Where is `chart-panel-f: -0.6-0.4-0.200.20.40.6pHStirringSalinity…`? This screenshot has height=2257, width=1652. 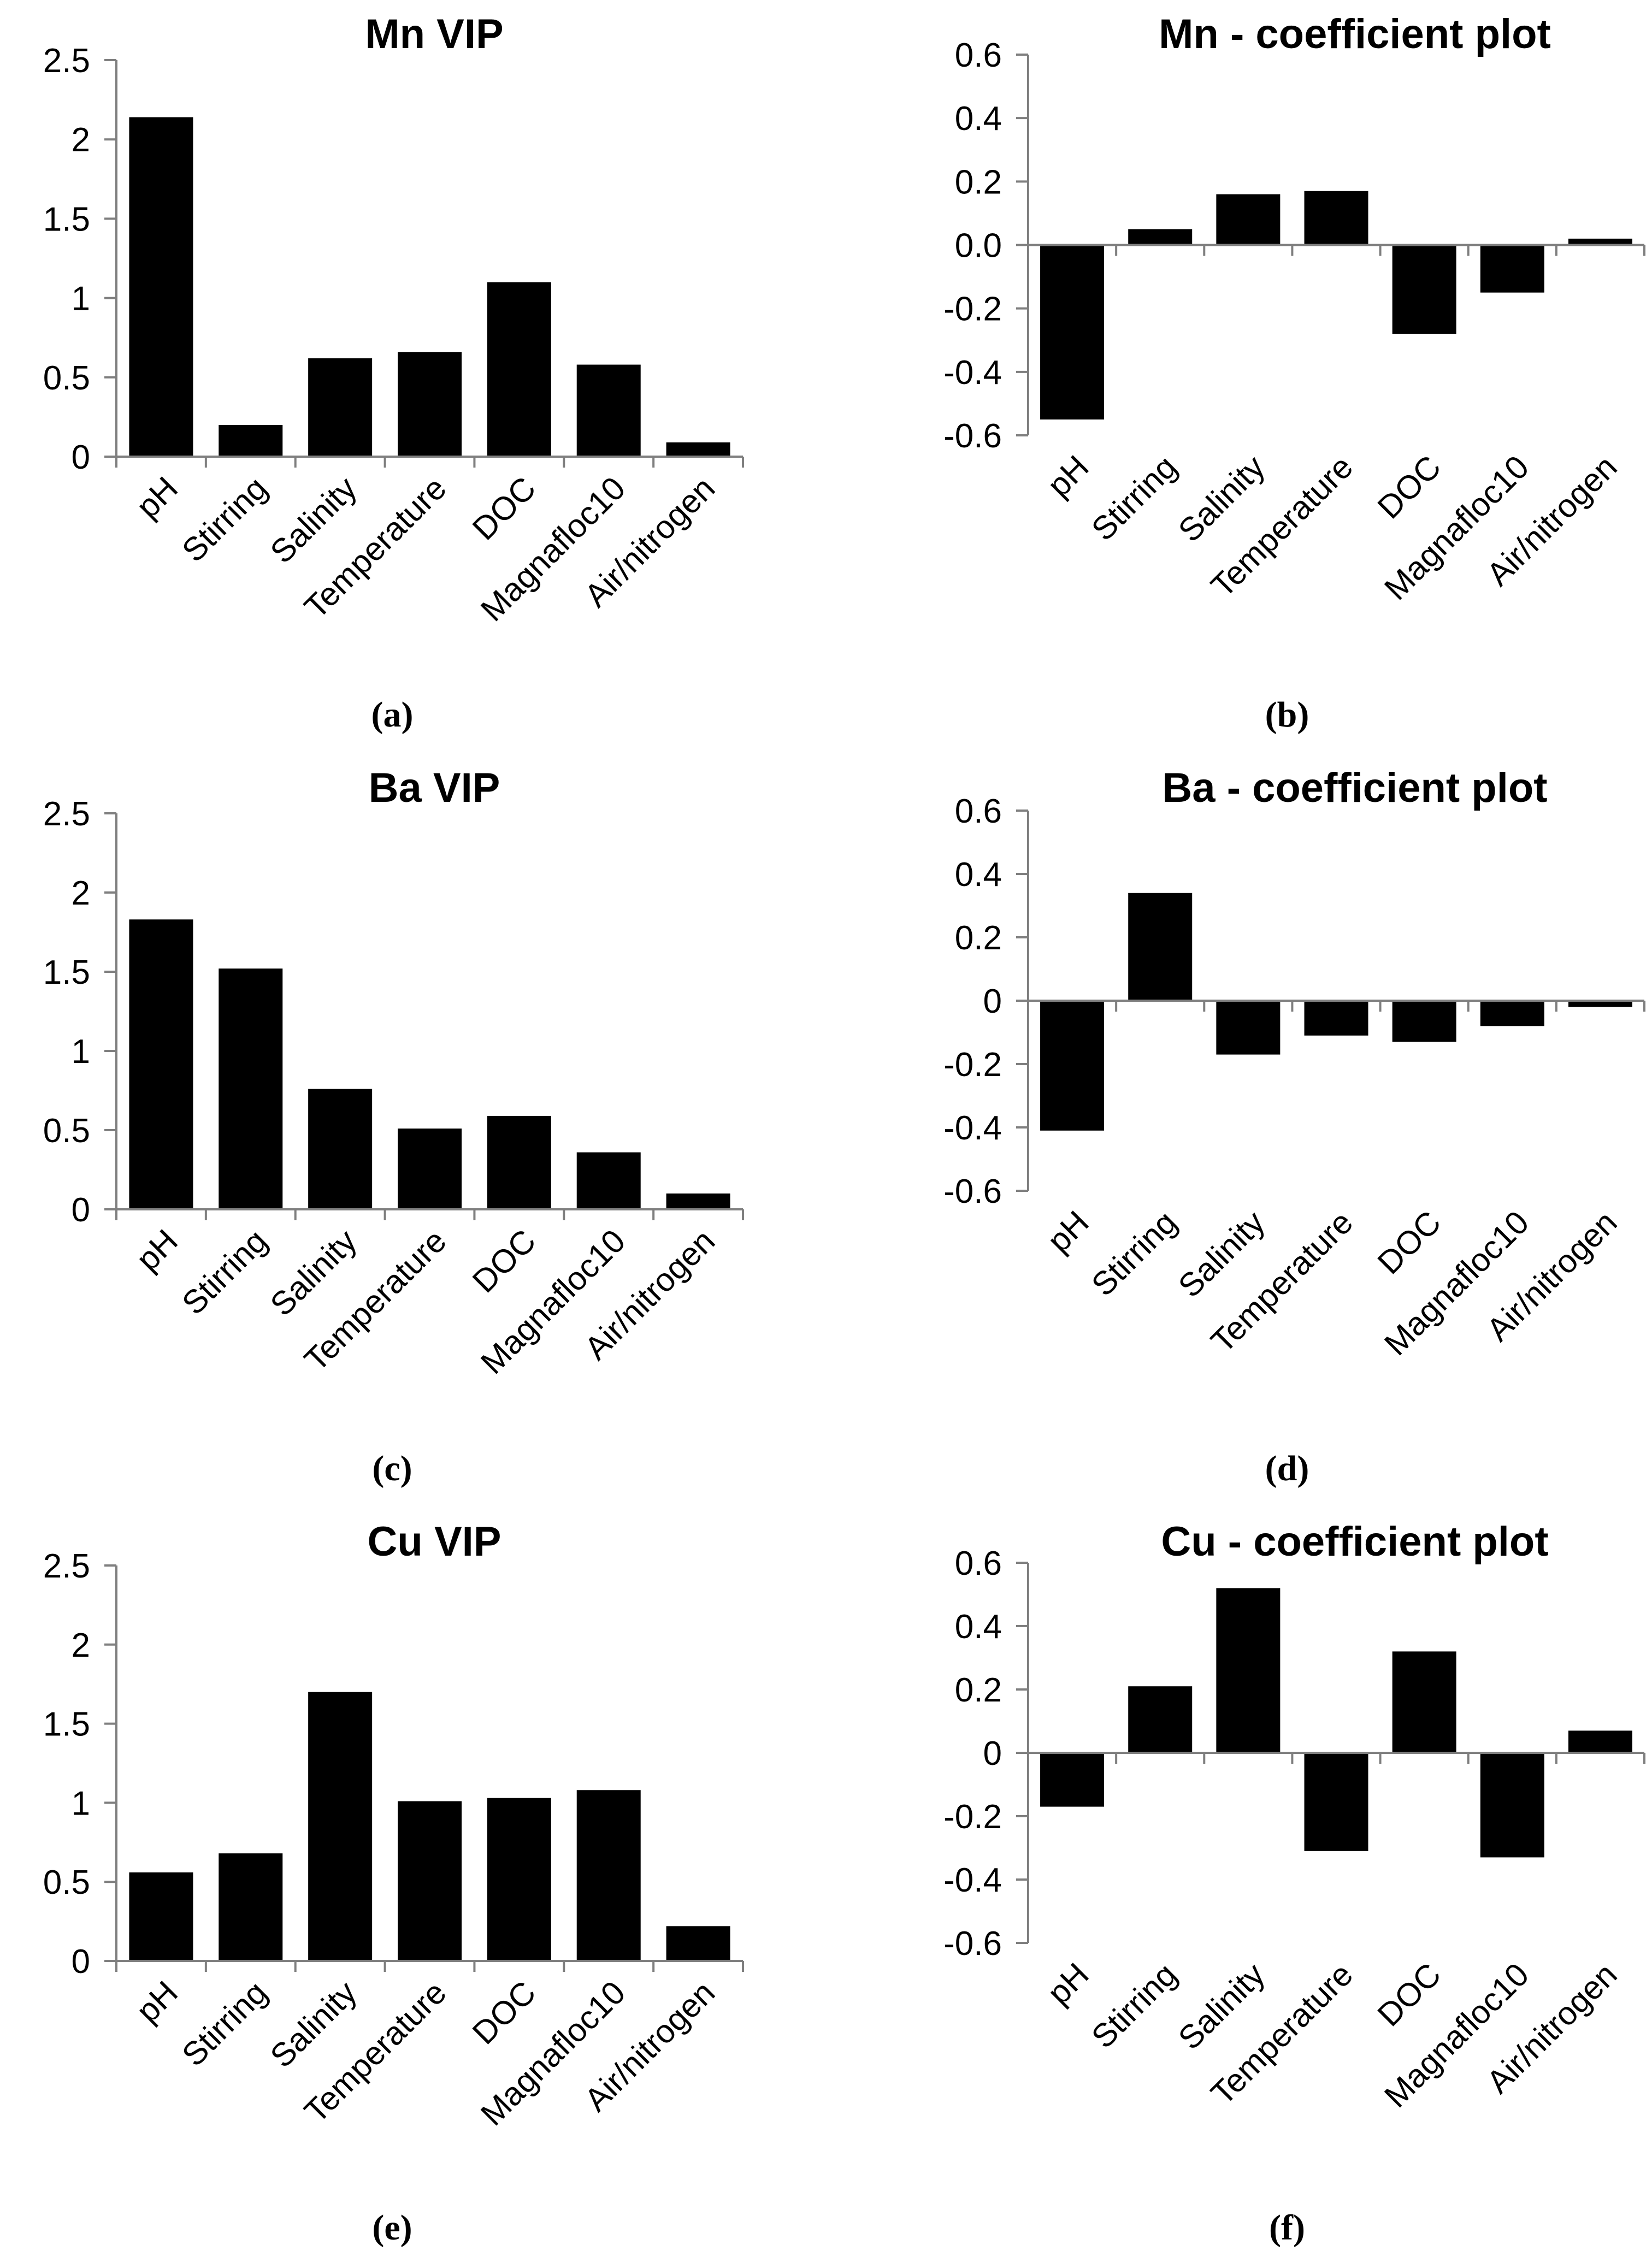 chart-panel-f: -0.6-0.4-0.200.20.40.6pHStirringSalinity… is located at coordinates (1294, 1884).